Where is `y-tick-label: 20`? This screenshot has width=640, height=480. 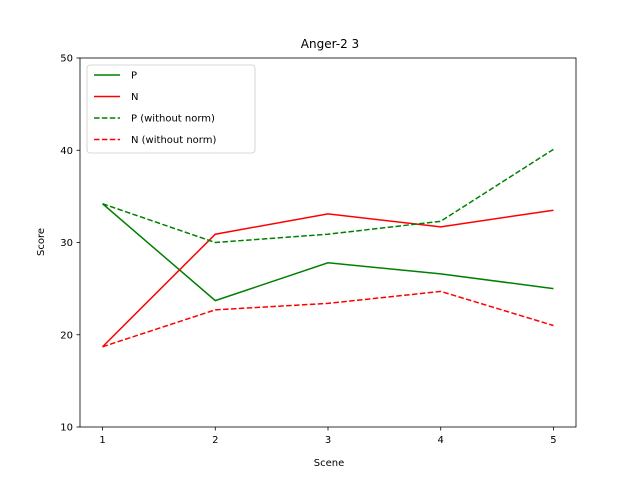 y-tick-label: 20 is located at coordinates (66, 335).